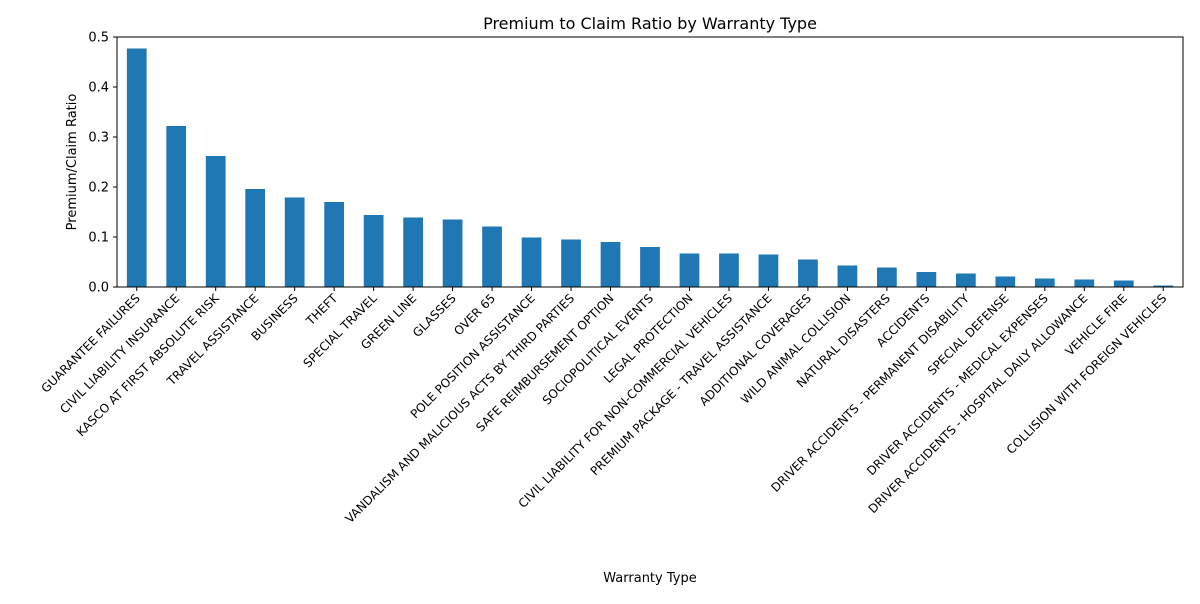  Describe the element at coordinates (98, 238) in the screenshot. I see `y-tick-label: 0.1` at that location.